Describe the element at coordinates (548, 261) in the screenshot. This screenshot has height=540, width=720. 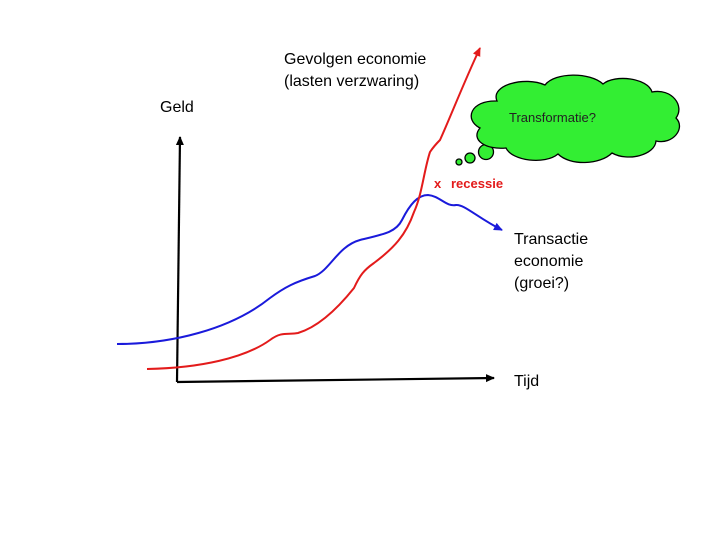
I see `blue-curve-label-line2: economie` at that location.